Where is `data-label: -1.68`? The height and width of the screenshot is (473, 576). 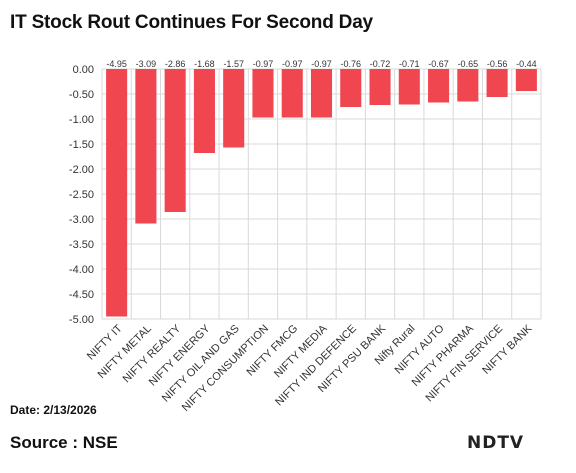
data-label: -1.68 is located at coordinates (204, 64).